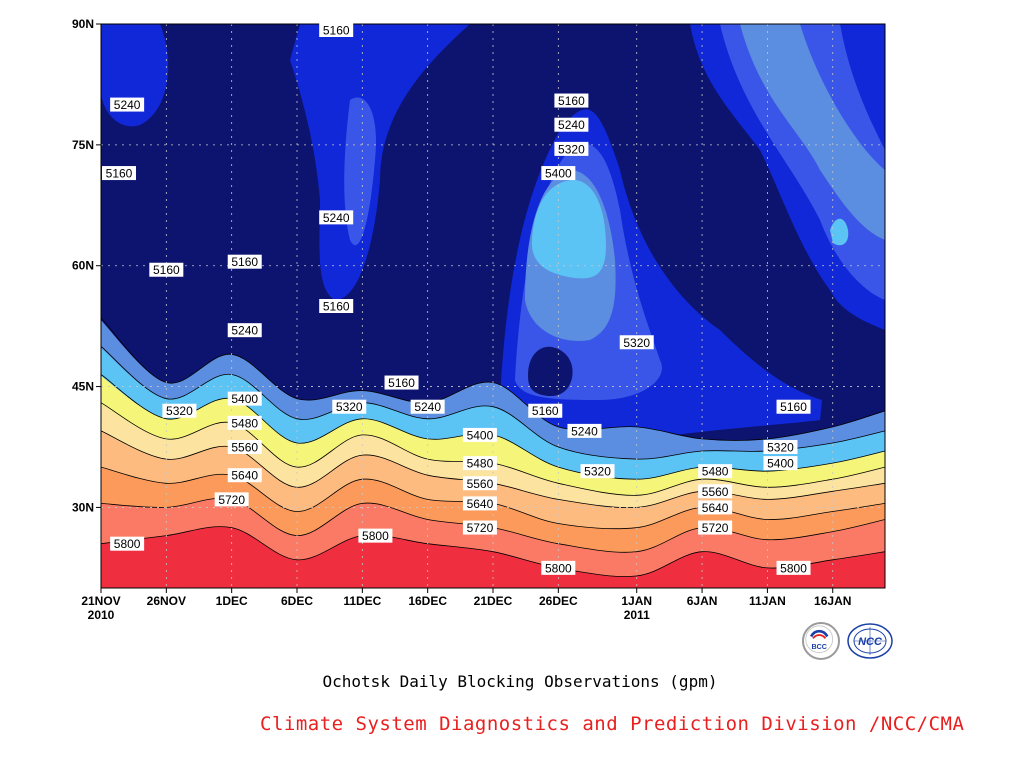 Image resolution: width=1024 pixels, height=768 pixels. I want to click on x-tick-label: 26NOV, so click(166, 601).